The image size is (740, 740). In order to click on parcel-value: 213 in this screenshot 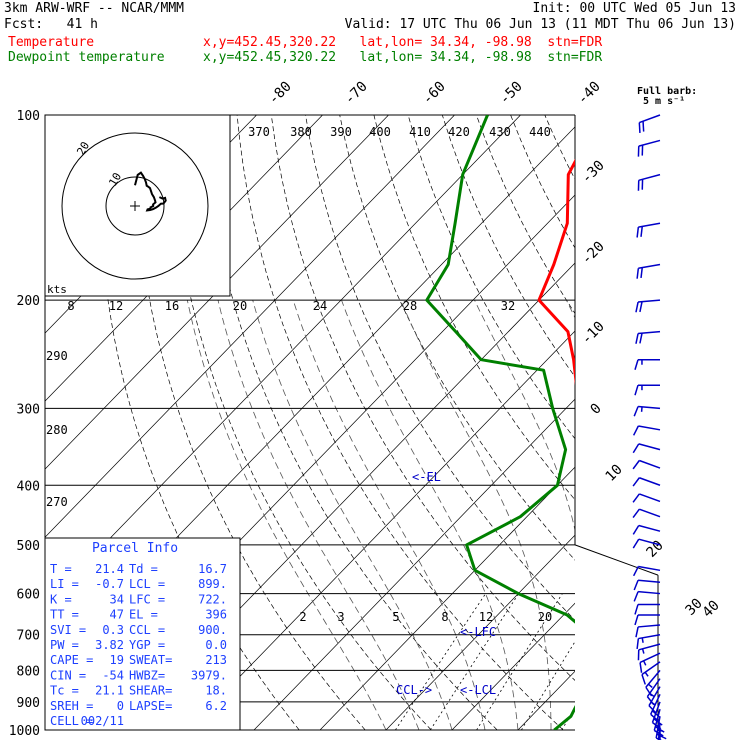, I will do `click(216, 660)`.